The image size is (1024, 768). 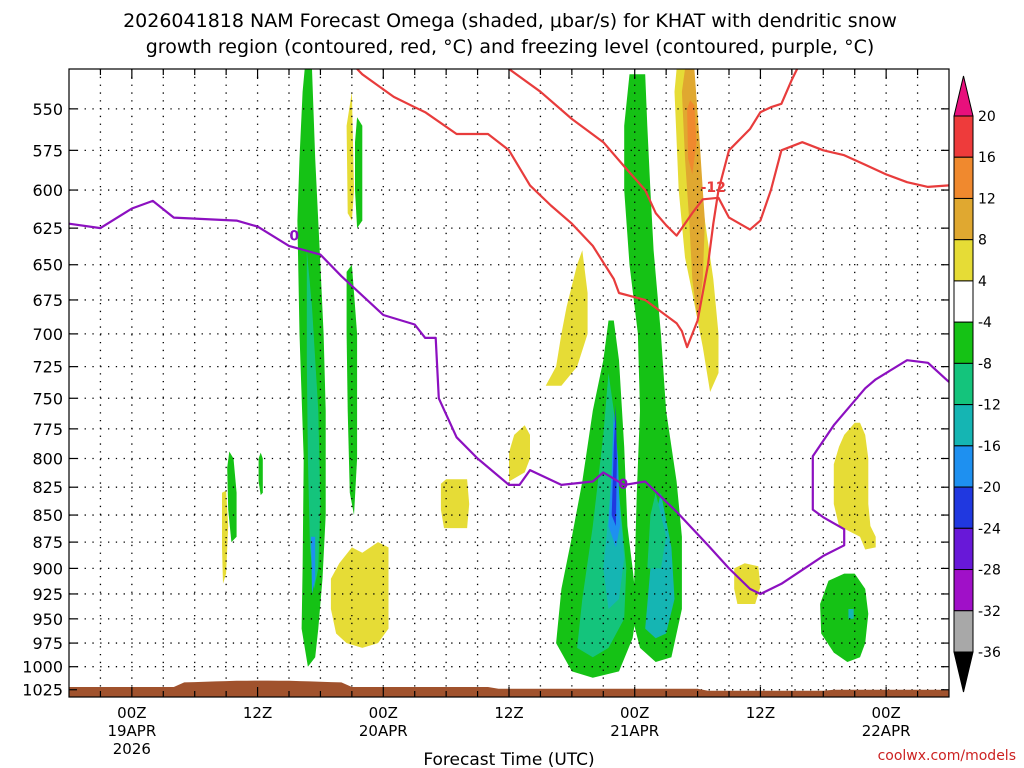 I want to click on x-axis-label: Forecast Time (UTC), so click(x=508, y=759).